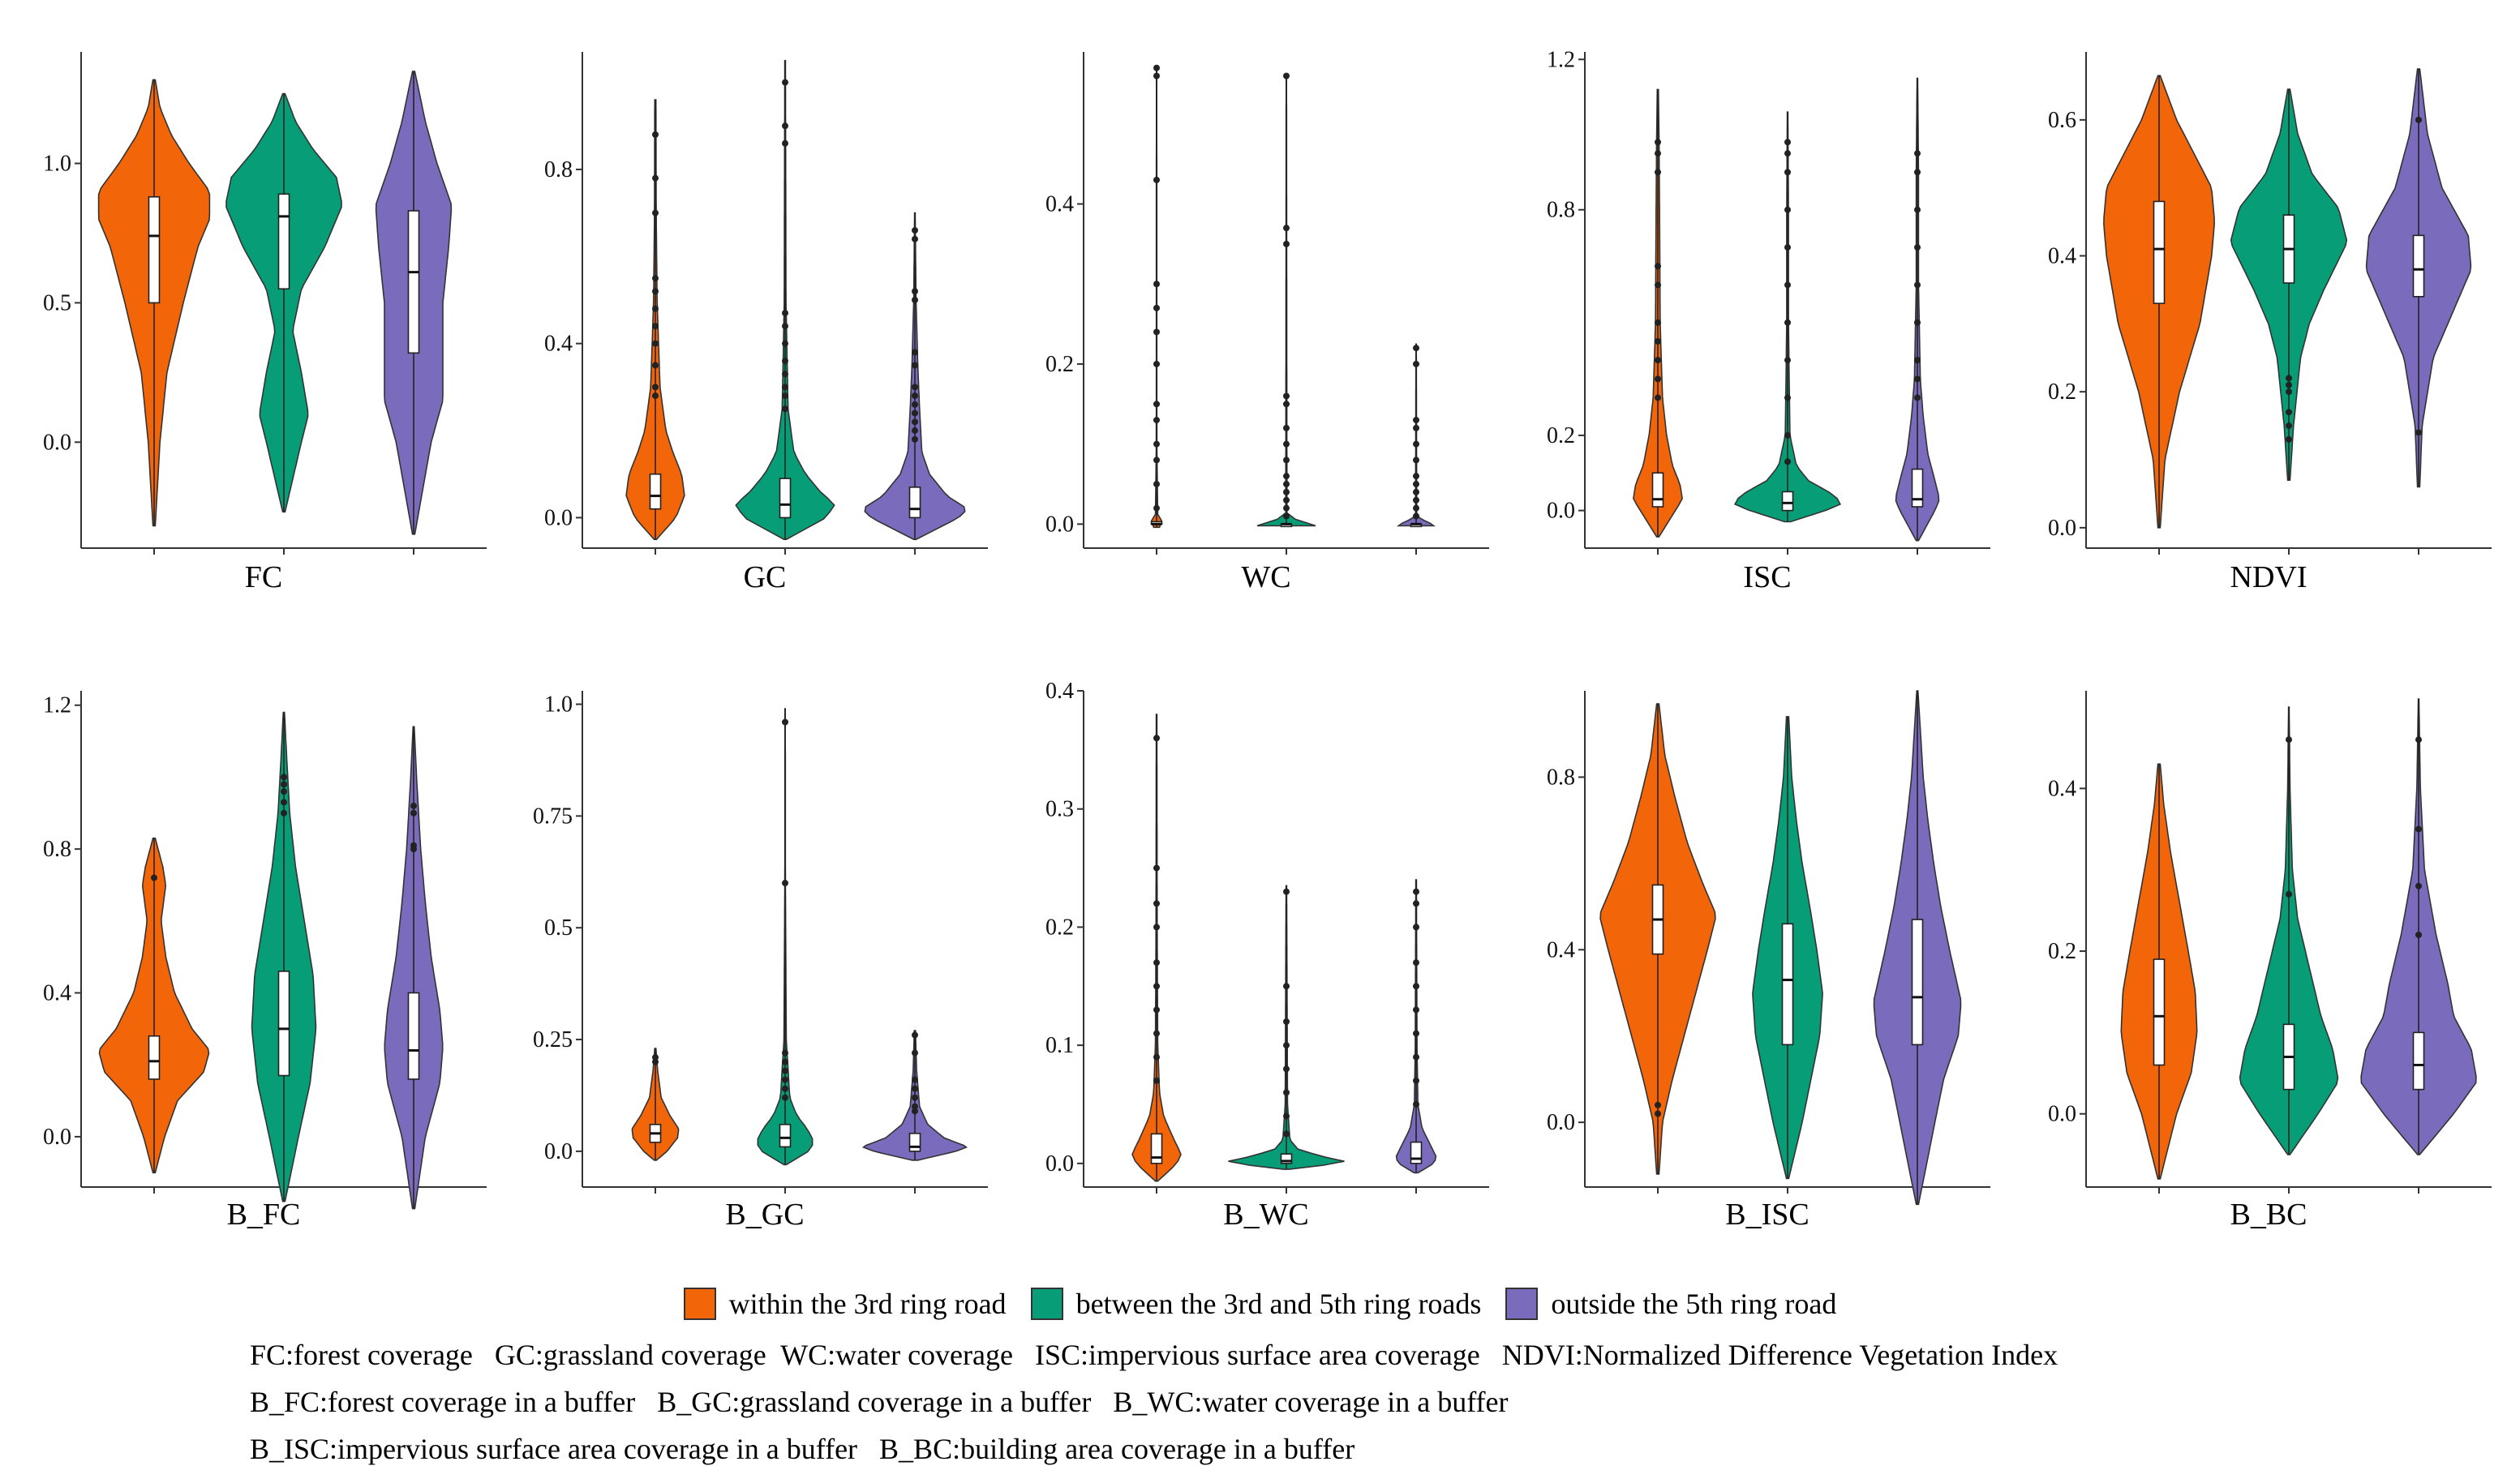 This screenshot has width=2520, height=1483. What do you see at coordinates (264, 1215) in the screenshot?
I see `panel-x-label: B_FC` at bounding box center [264, 1215].